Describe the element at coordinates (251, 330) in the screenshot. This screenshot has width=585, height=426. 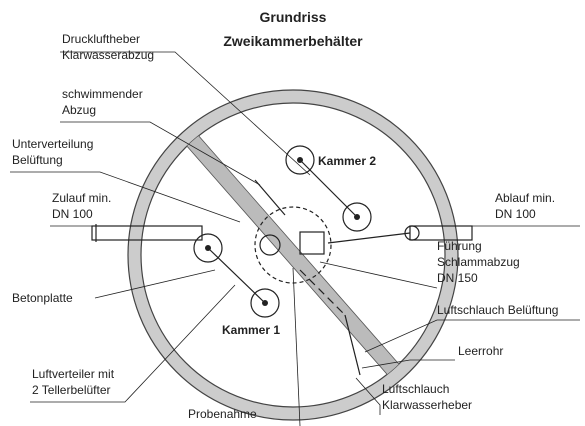
I see `chamber-label: Kammer 1` at that location.